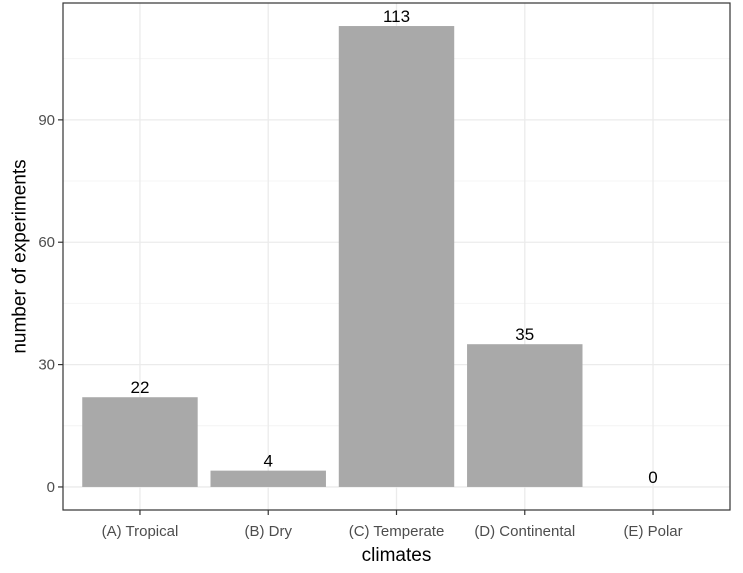 This screenshot has height=573, width=743. What do you see at coordinates (268, 531) in the screenshot?
I see `x-tick-label: (B) Dry` at bounding box center [268, 531].